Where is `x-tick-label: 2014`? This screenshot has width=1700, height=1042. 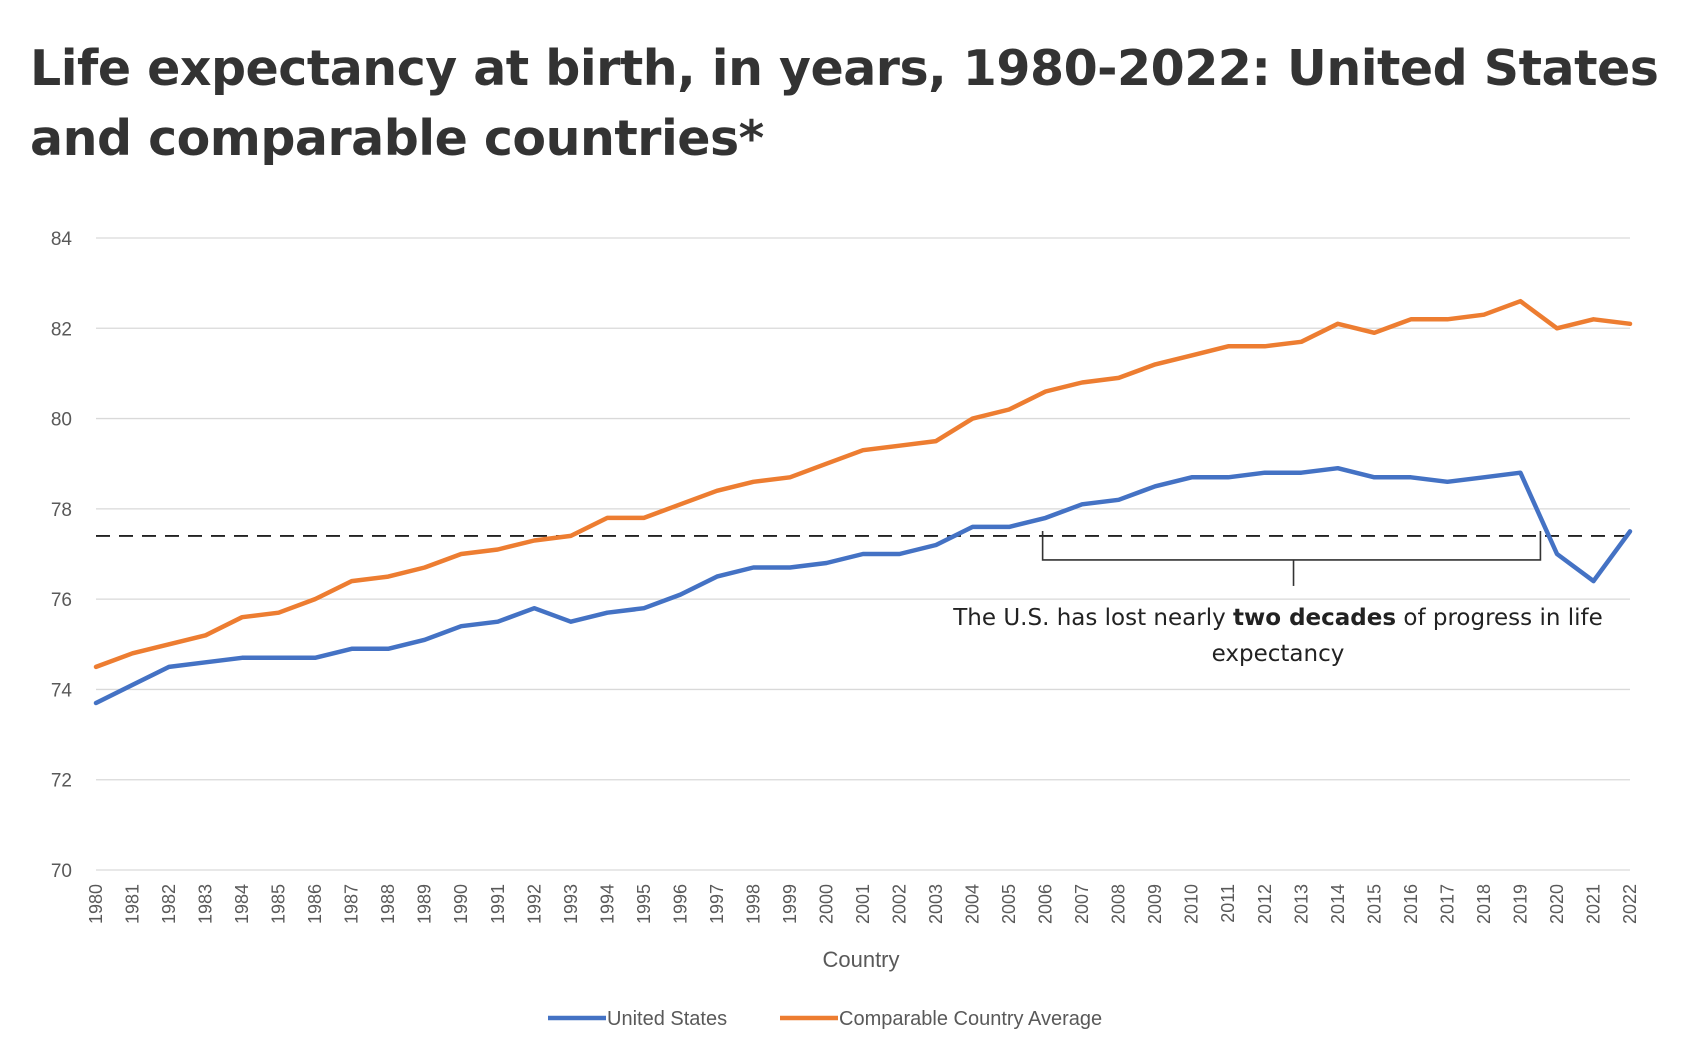
x-tick-label: 2014 is located at coordinates (1338, 904).